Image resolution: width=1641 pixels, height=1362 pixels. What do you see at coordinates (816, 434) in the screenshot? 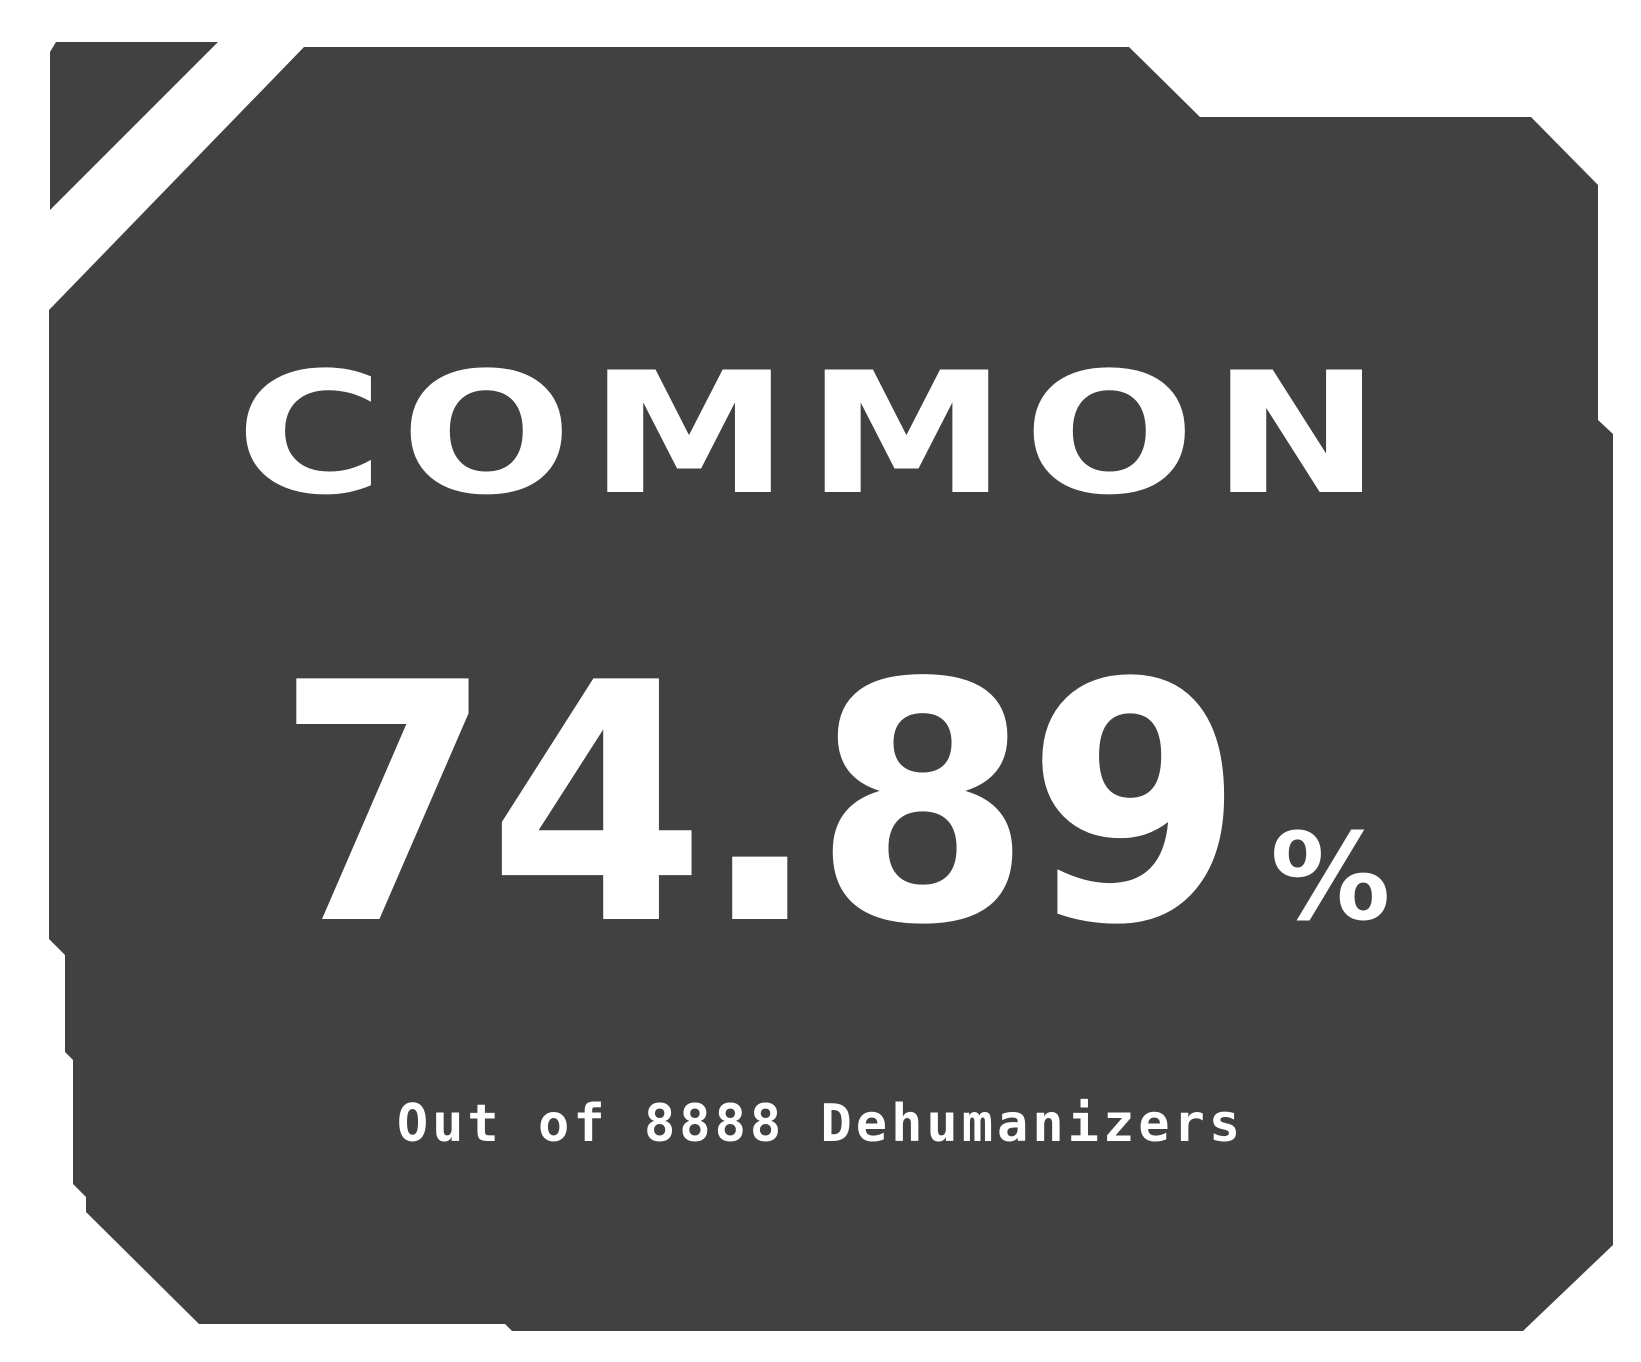
I see `rarity-label: COMMON` at bounding box center [816, 434].